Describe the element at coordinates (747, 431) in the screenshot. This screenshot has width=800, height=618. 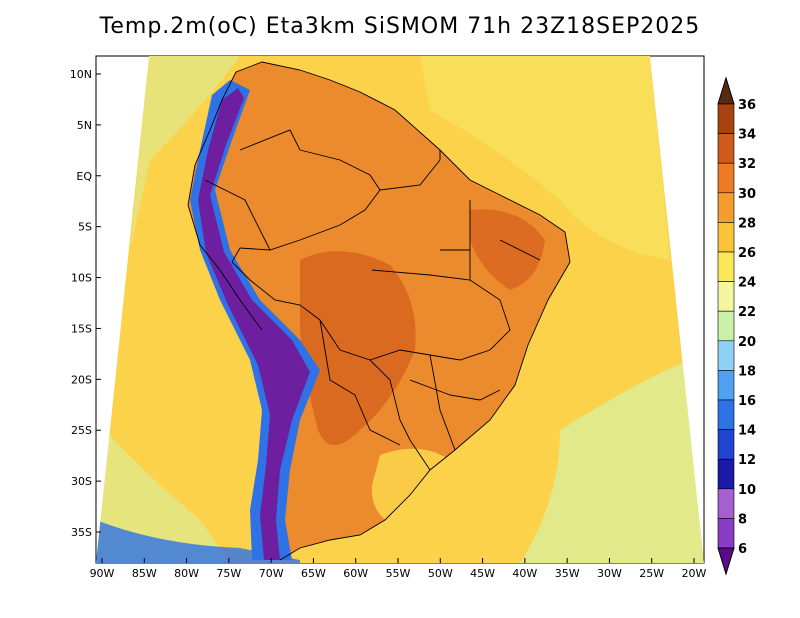
I see `colorbar-level-label: 14` at that location.